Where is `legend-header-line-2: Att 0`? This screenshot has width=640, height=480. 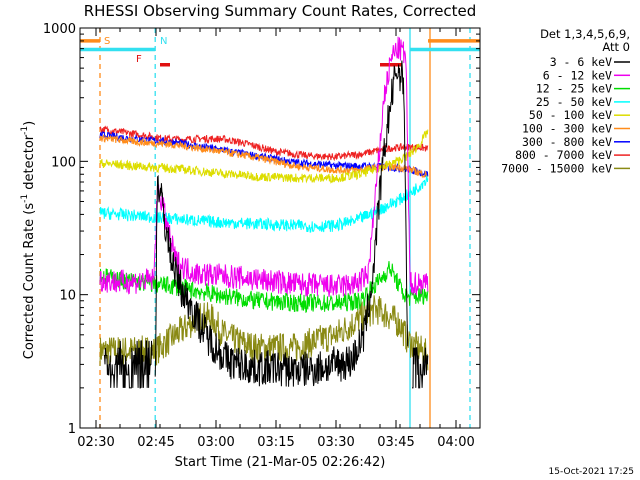 legend-header-line-2: Att 0 is located at coordinates (616, 47).